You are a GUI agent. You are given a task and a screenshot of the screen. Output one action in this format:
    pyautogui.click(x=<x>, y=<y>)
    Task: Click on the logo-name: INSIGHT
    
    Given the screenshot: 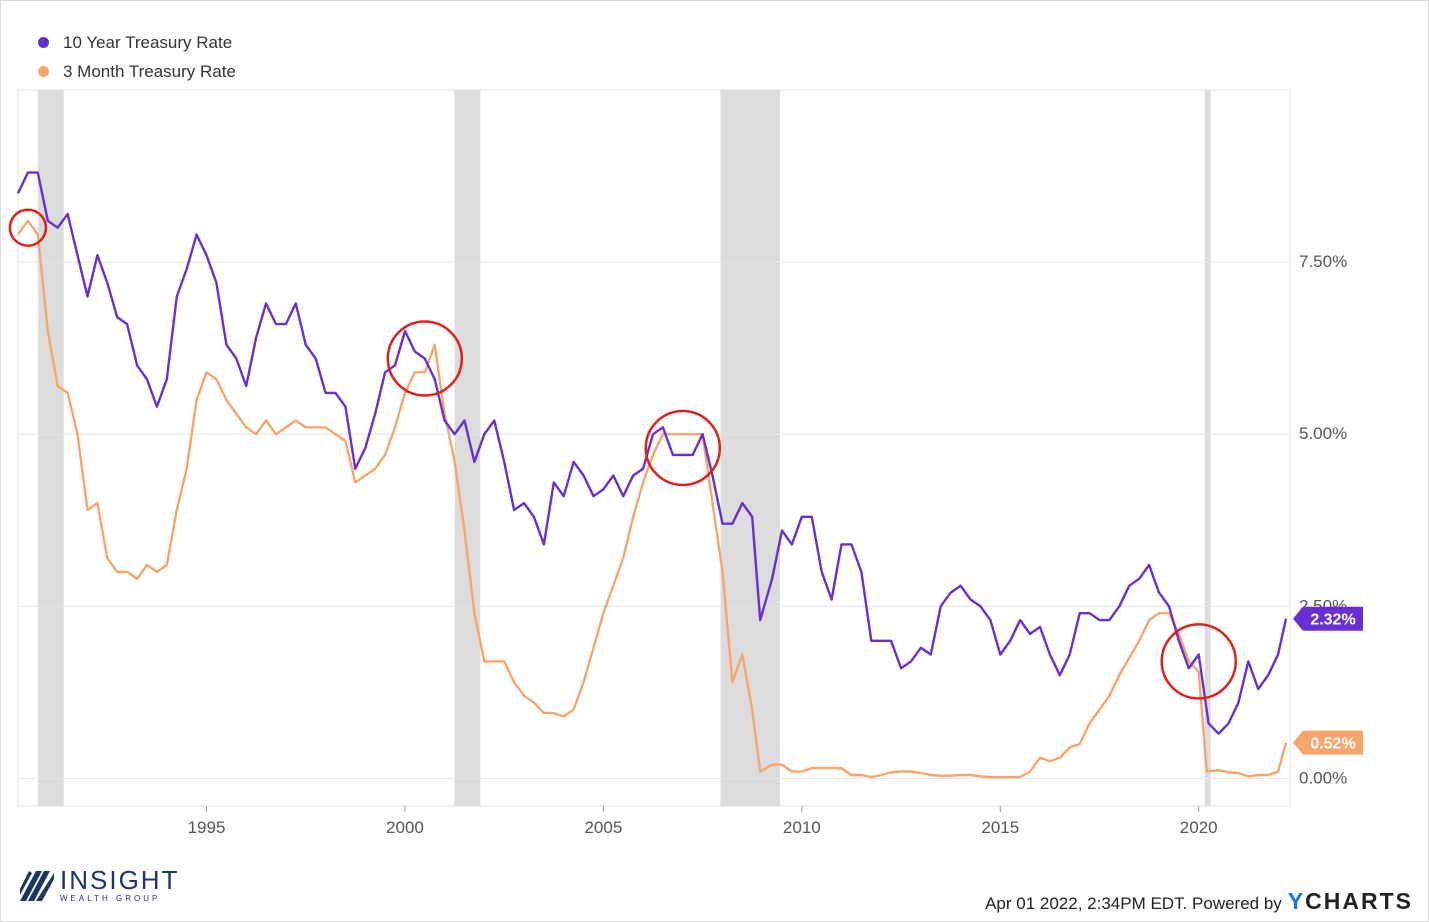 What is the action you would take?
    pyautogui.click(x=120, y=880)
    